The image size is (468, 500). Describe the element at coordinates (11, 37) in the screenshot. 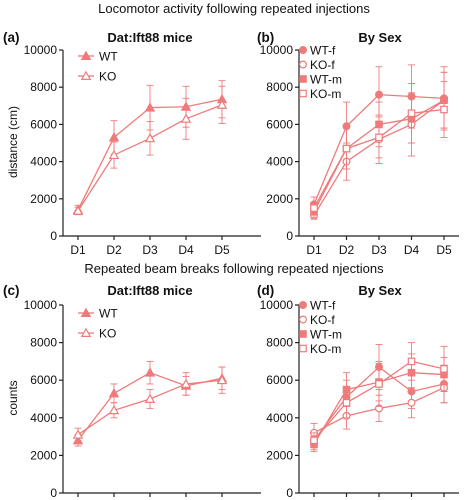

I see `panel-letter: (a)` at that location.